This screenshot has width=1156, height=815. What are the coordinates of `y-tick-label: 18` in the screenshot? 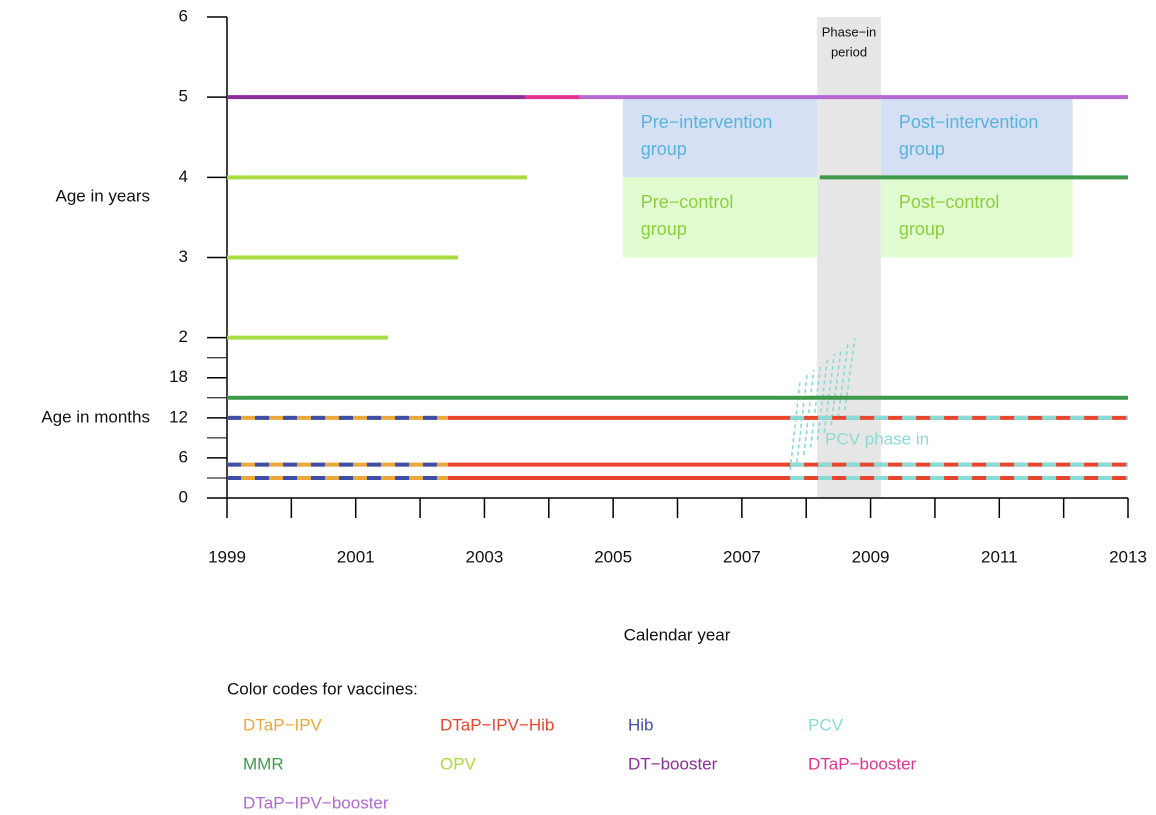 It's located at (178, 376).